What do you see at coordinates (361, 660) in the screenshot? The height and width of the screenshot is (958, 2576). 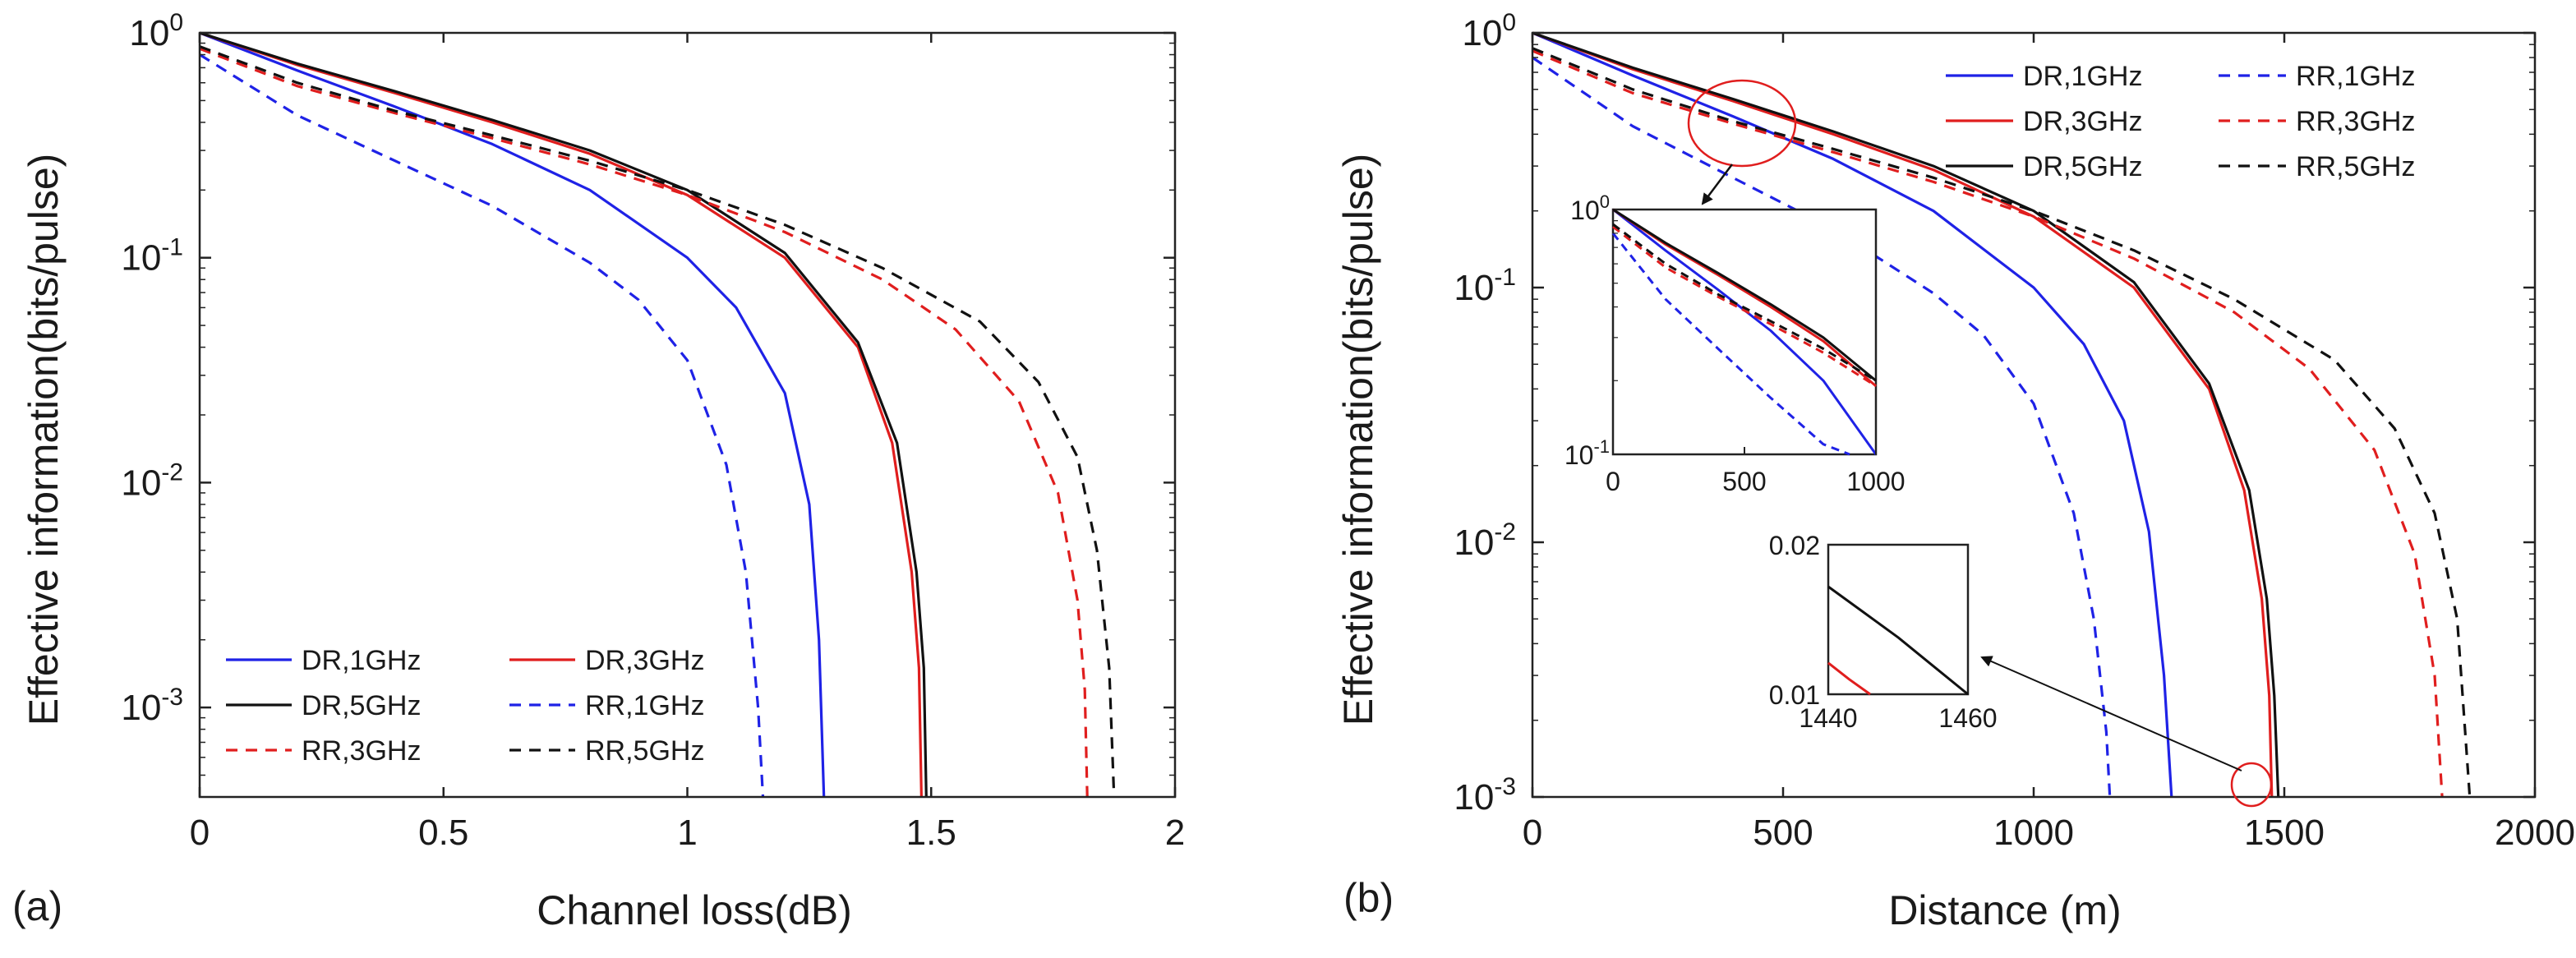 I see `panel-a-legend-label: DR,1GHz` at bounding box center [361, 660].